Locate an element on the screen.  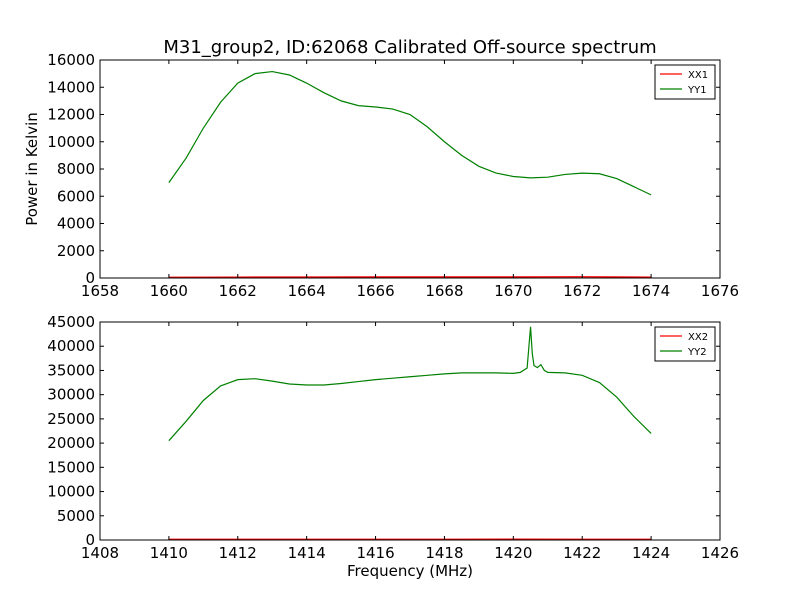
y-tick-label: 12000 is located at coordinates (71, 115).